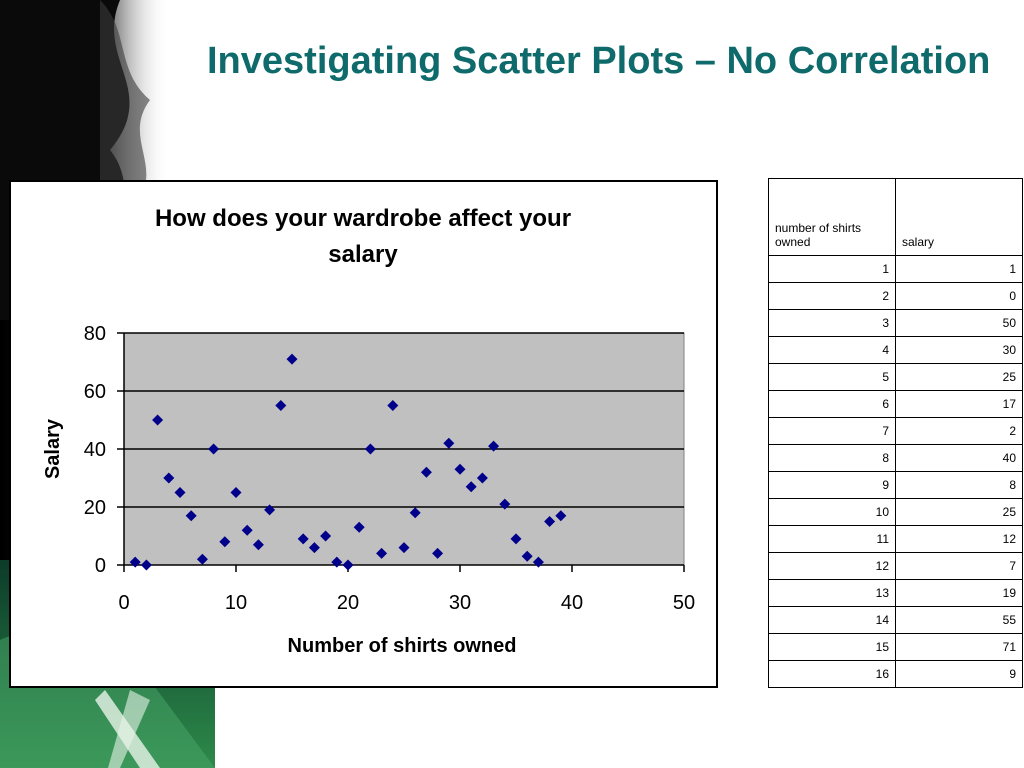 The image size is (1024, 768). Describe the element at coordinates (832, 485) in the screenshot. I see `cell-shirts: 9` at that location.